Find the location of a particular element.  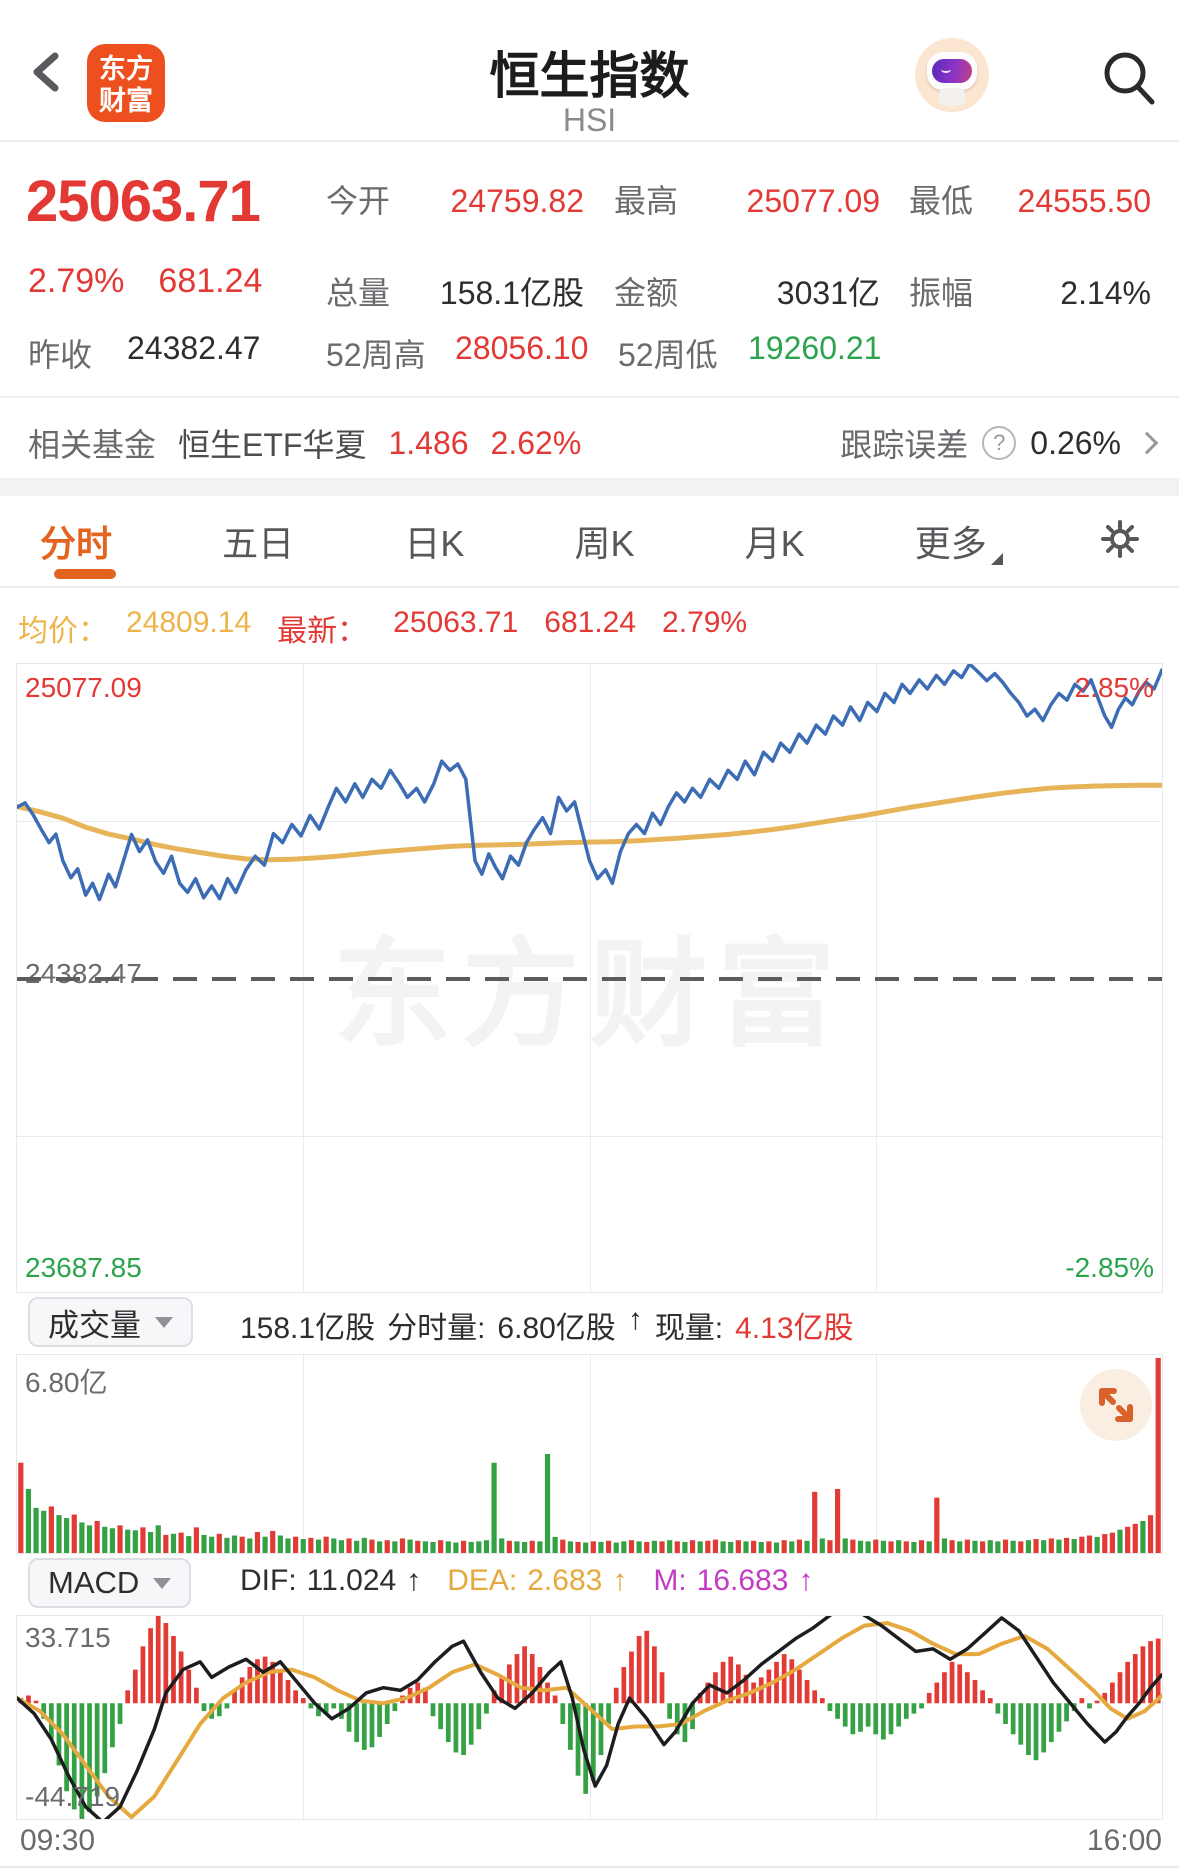

related-fund-pct: 2.62% is located at coordinates (536, 442).